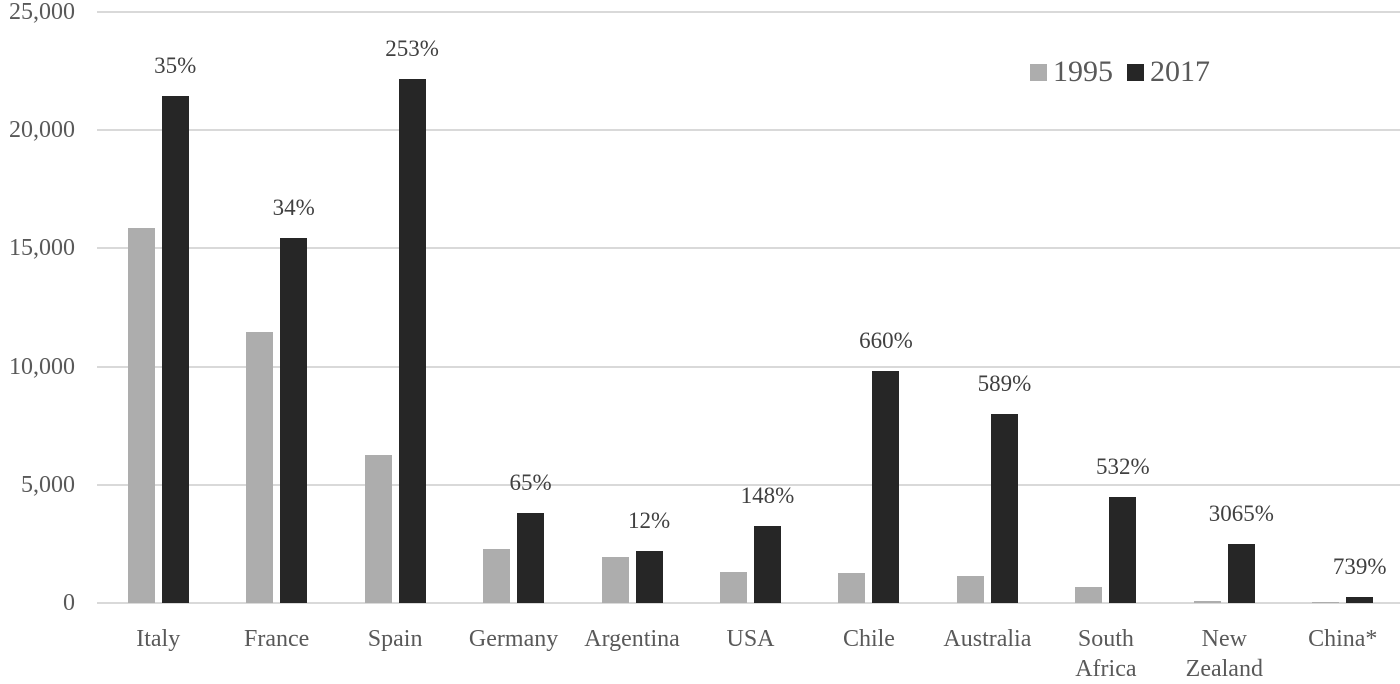  Describe the element at coordinates (531, 557) in the screenshot. I see `bar-2017-germany` at that location.